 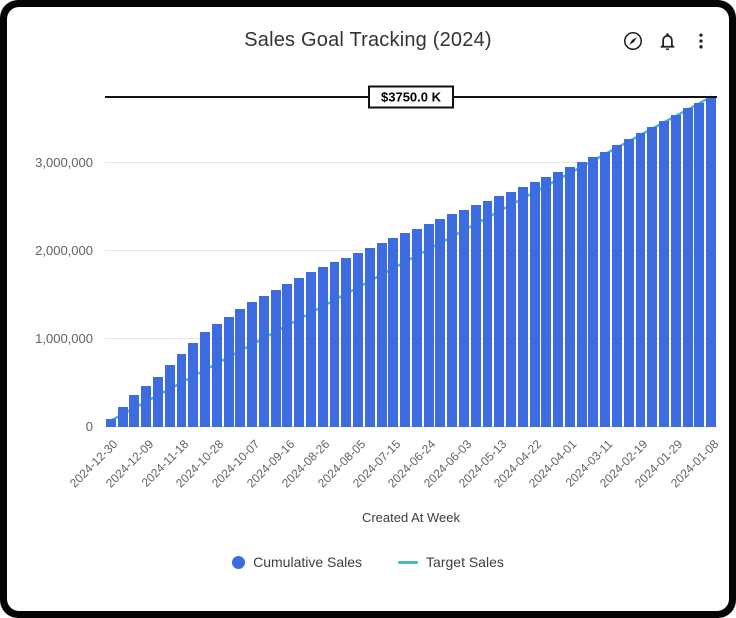 What do you see at coordinates (633, 41) in the screenshot?
I see `compass-explore-icon` at bounding box center [633, 41].